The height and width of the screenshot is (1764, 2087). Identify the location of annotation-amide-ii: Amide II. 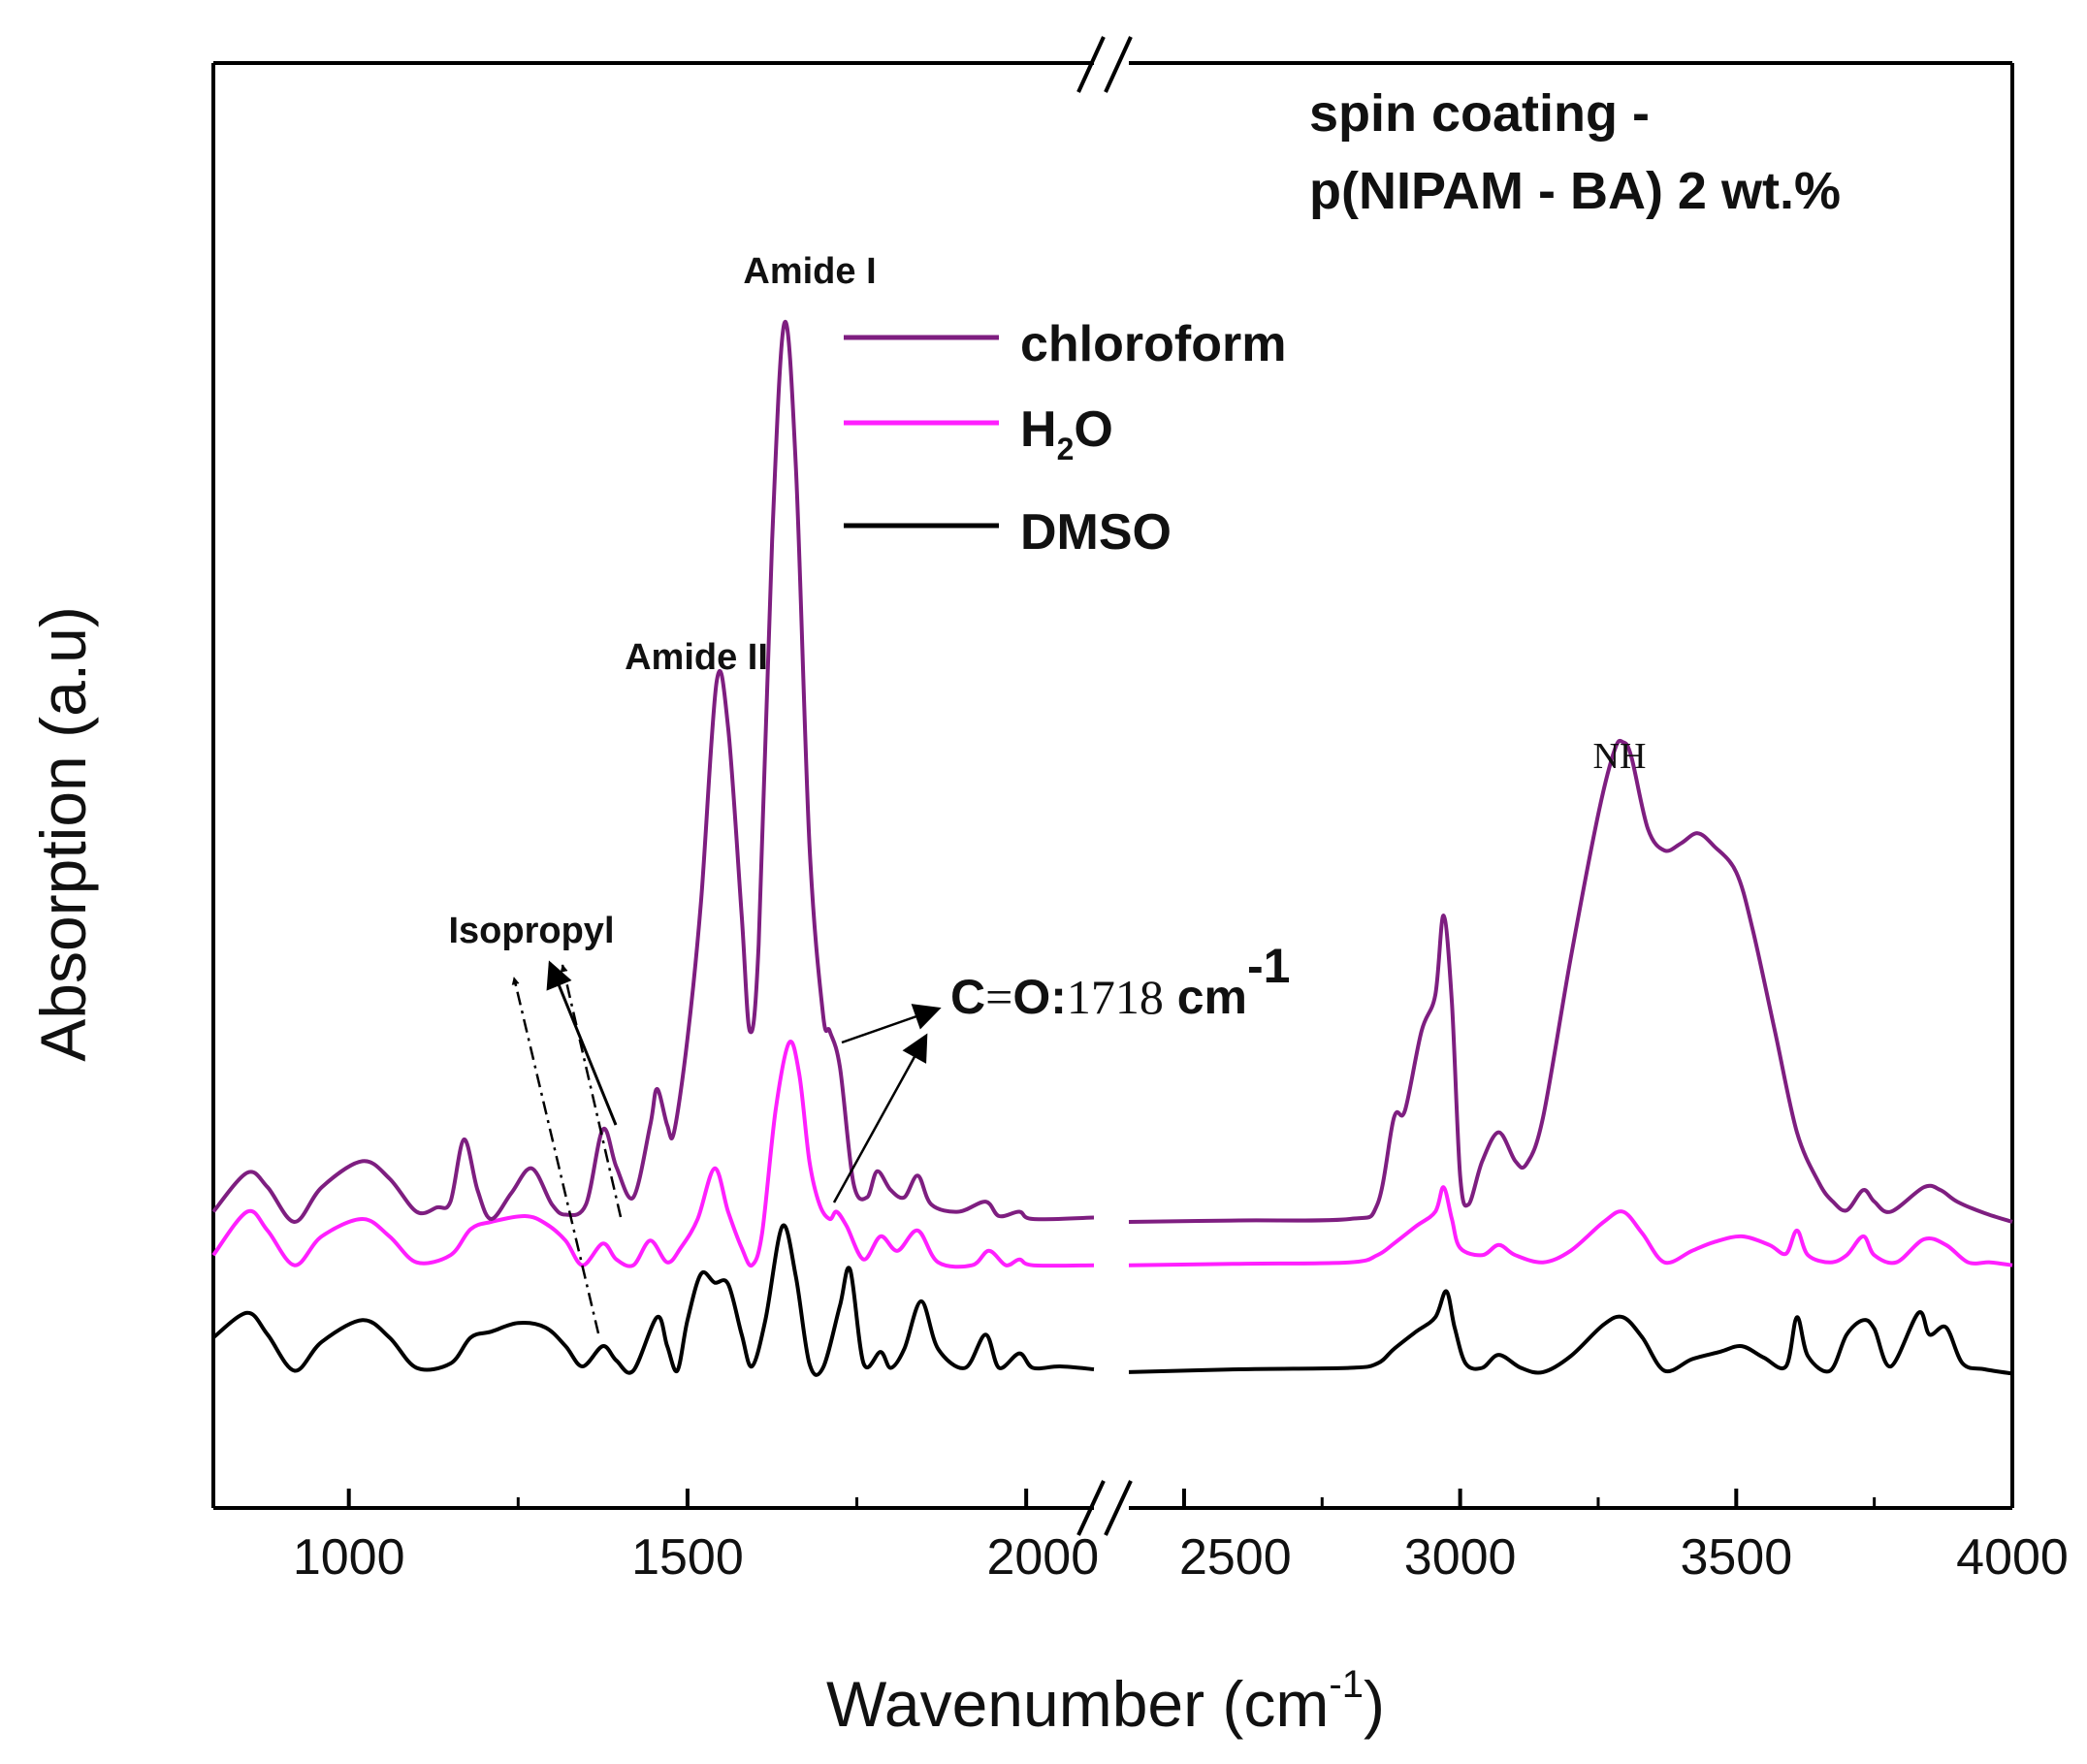
(697, 657).